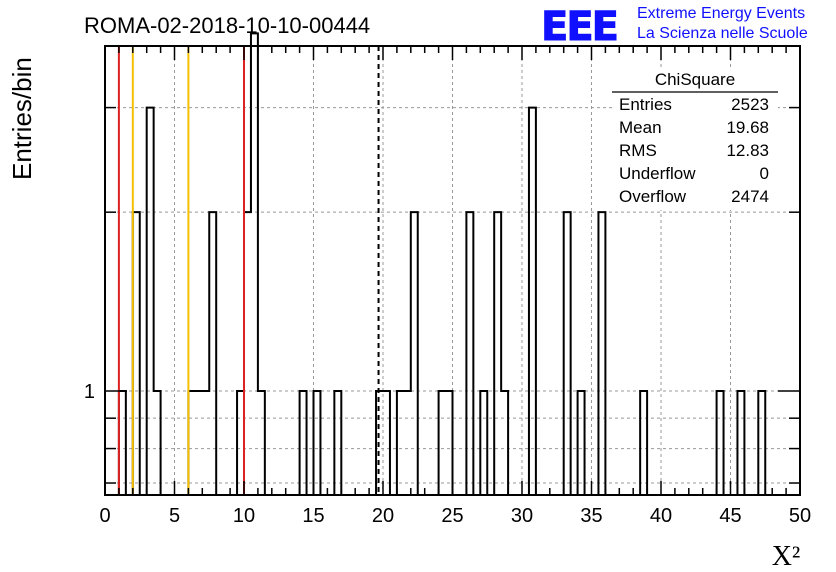 This screenshot has width=836, height=572. I want to click on stats-row-label: Underflow, so click(657, 173).